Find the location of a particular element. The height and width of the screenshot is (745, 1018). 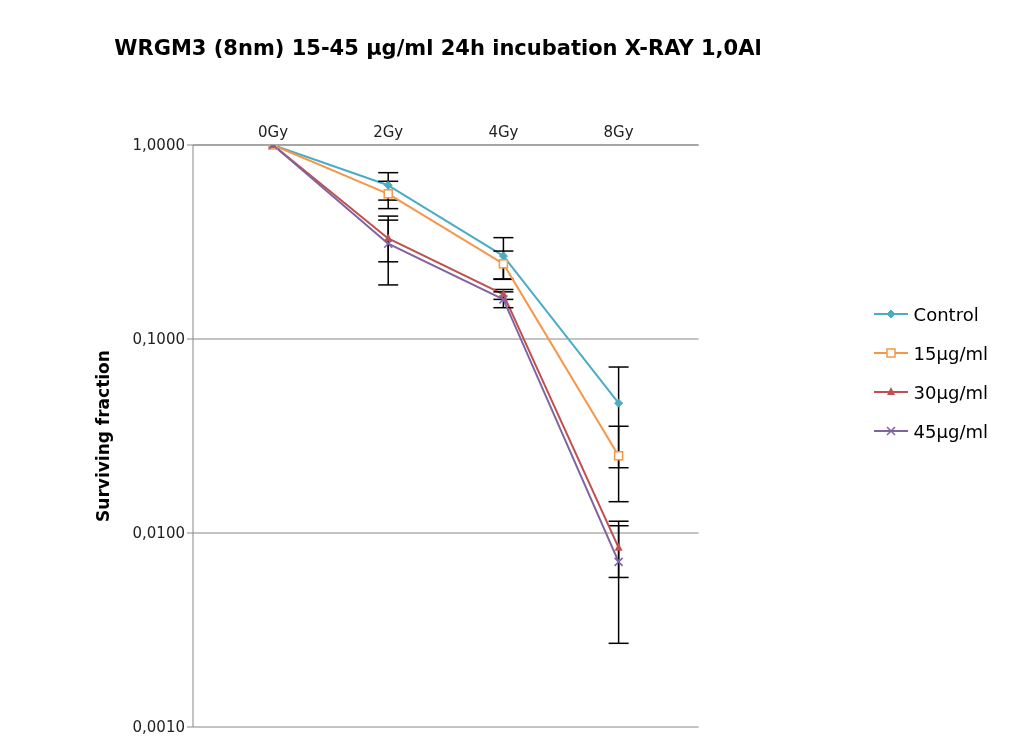

legend-label: 15µg/ml is located at coordinates (950, 353).